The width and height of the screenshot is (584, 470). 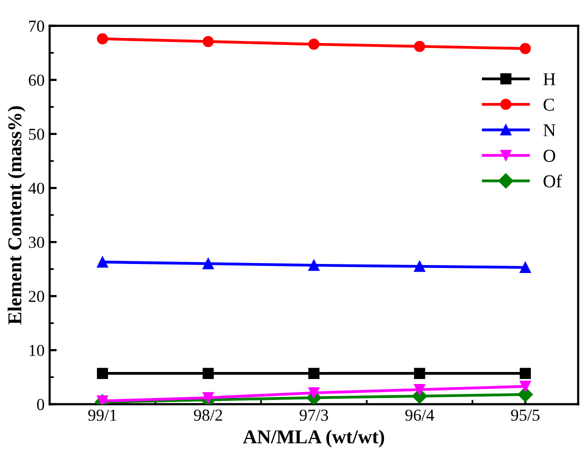 I want to click on y-tick-label: 10, so click(x=37, y=350).